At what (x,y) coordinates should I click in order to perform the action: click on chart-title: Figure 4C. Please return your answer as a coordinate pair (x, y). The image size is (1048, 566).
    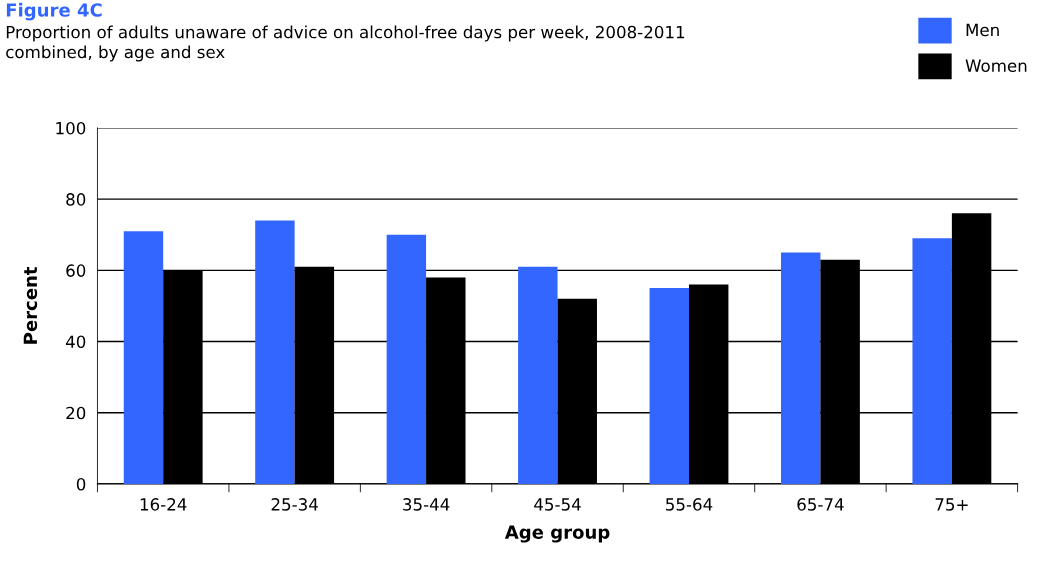
    Looking at the image, I should click on (54, 11).